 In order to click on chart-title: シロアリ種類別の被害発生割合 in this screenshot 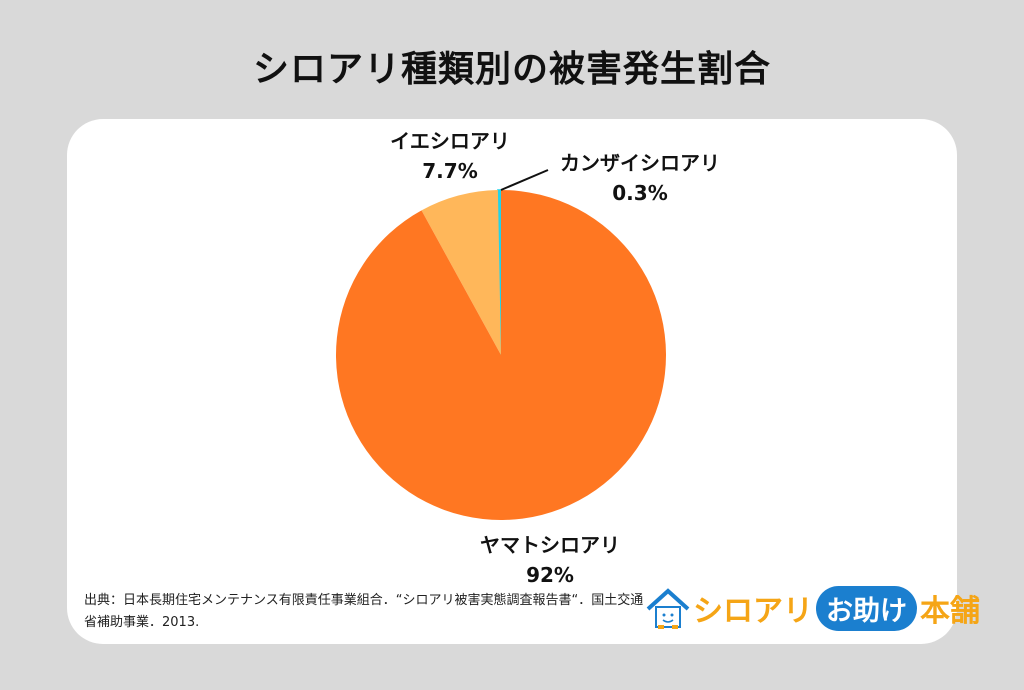, I will do `click(511, 69)`.